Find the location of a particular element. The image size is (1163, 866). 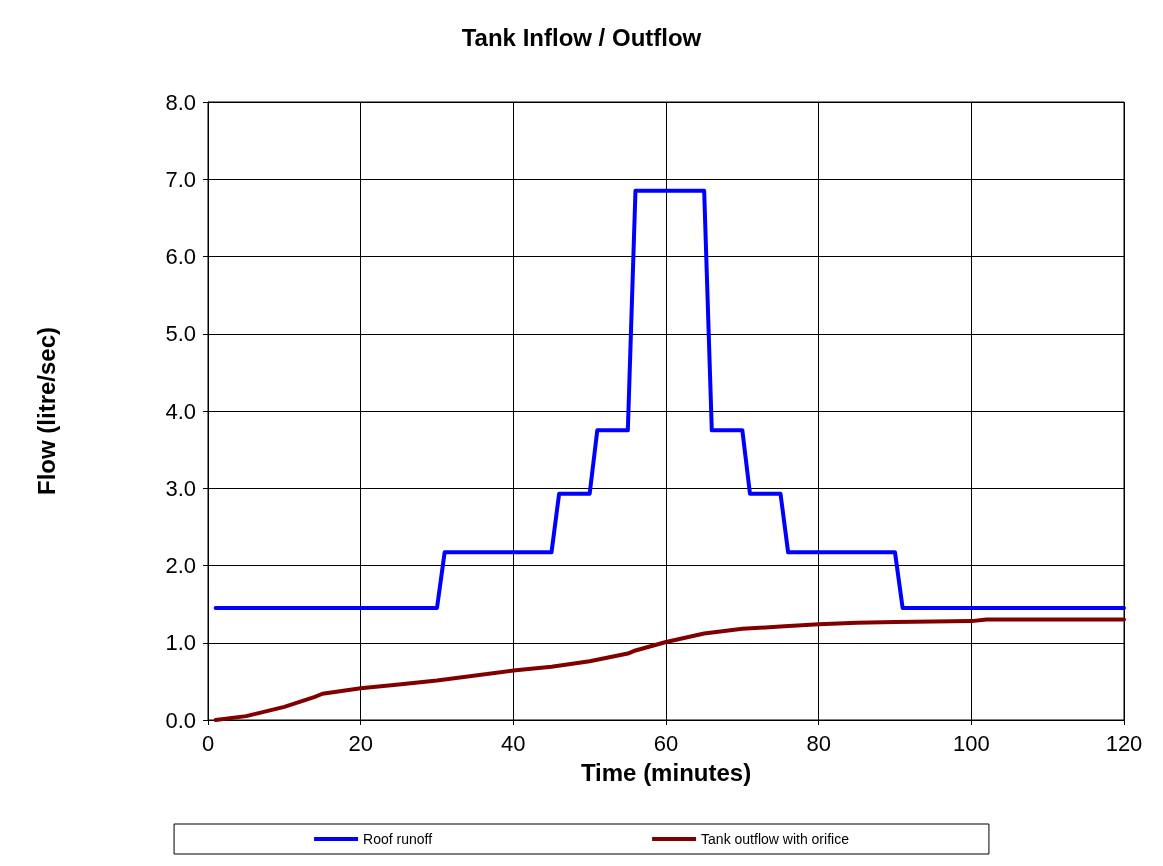

line-series is located at coordinates (669, 669).